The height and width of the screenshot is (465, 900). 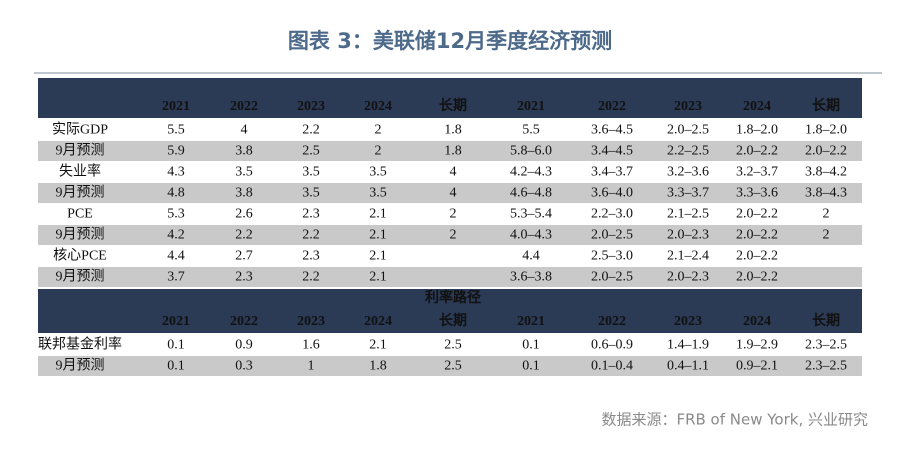 I want to click on cell: 4.0–4.3, so click(x=531, y=235).